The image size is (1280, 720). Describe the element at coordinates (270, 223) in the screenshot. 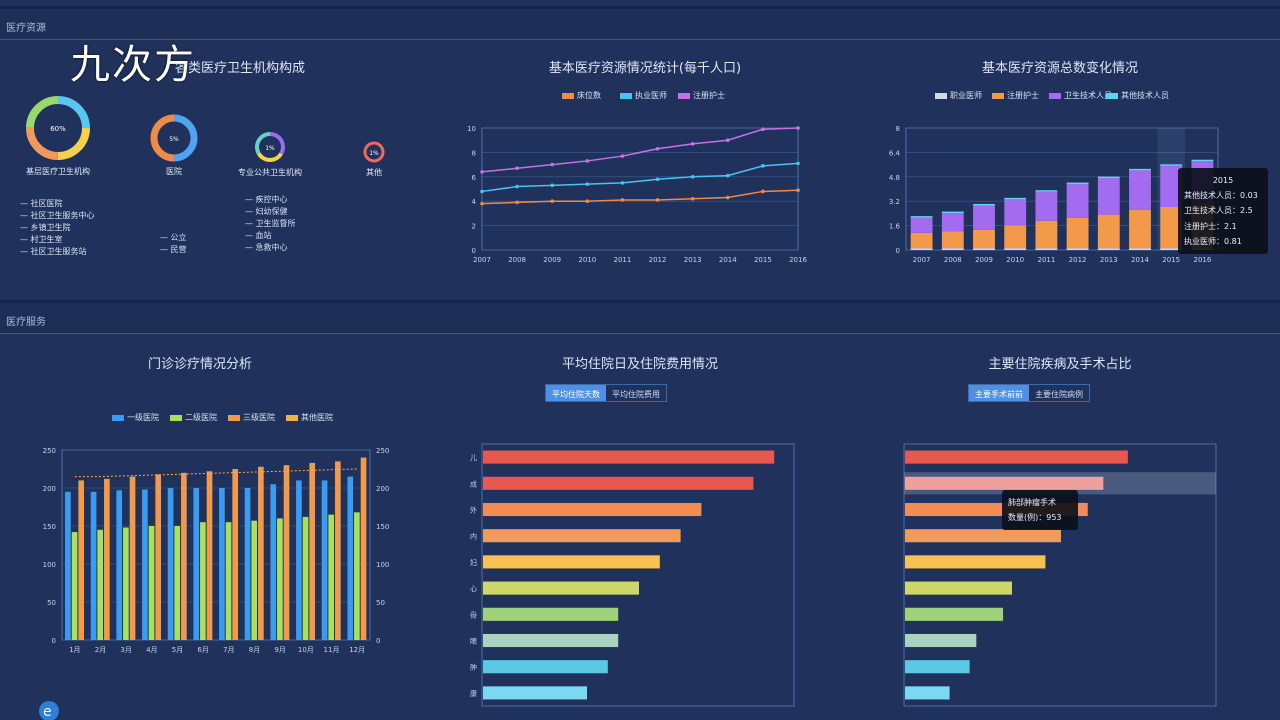

I see `legend-item: — 卫生监督所` at that location.